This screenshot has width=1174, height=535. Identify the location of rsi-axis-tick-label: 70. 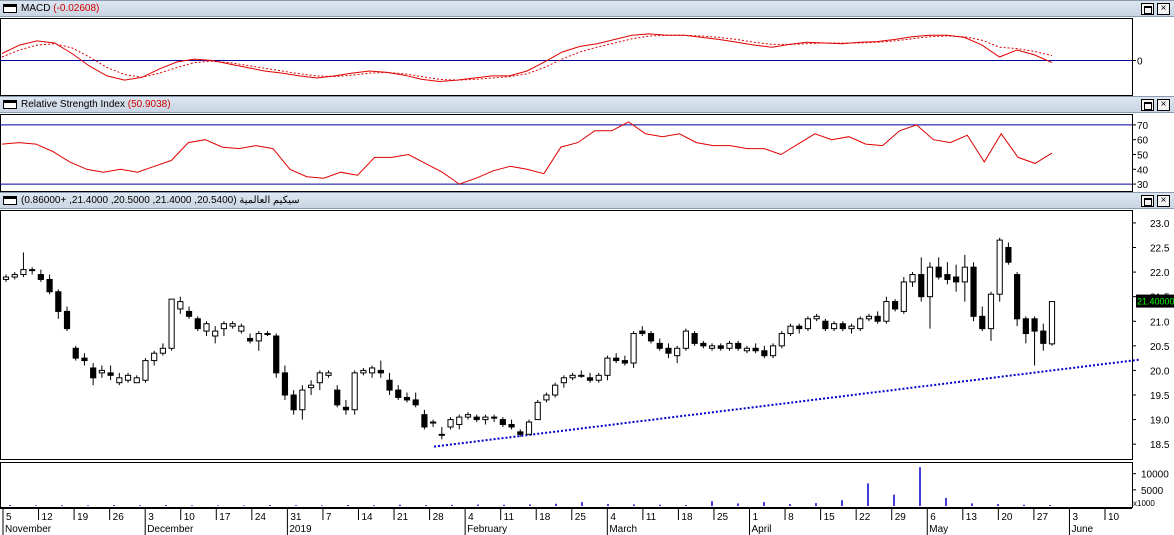
(1143, 126).